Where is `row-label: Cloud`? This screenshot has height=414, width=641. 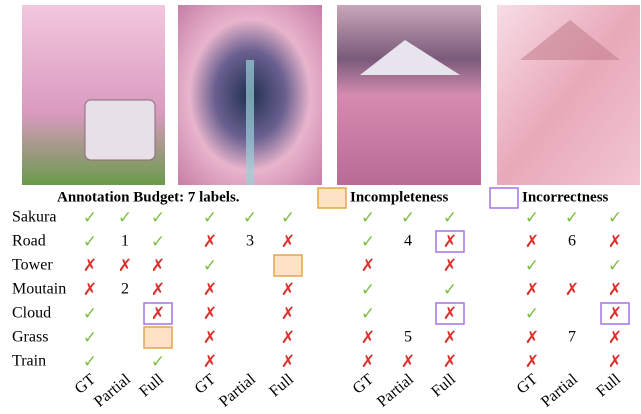
row-label: Cloud is located at coordinates (31, 313).